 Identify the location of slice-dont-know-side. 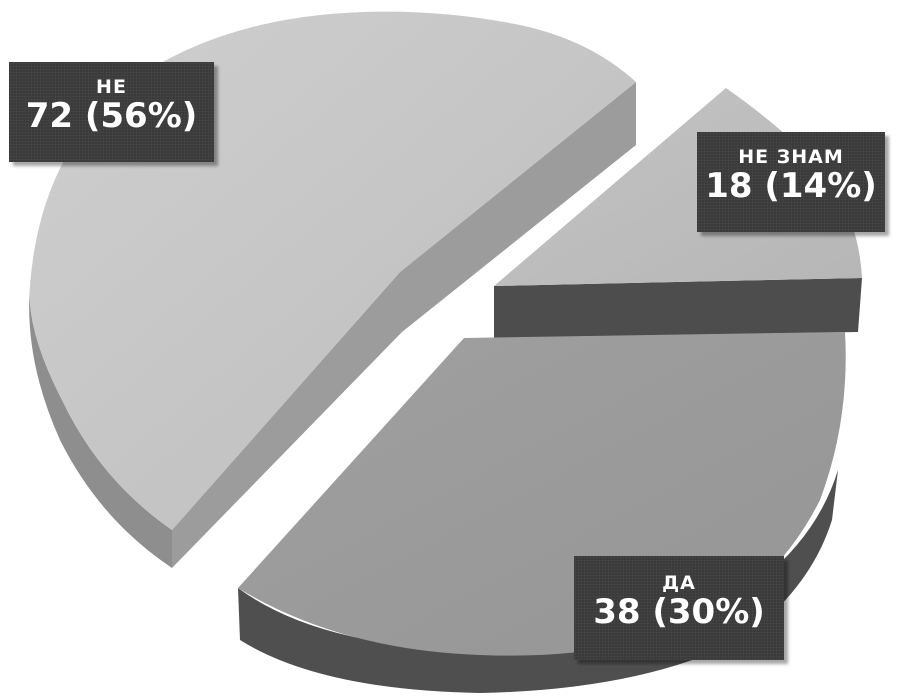
(678, 308).